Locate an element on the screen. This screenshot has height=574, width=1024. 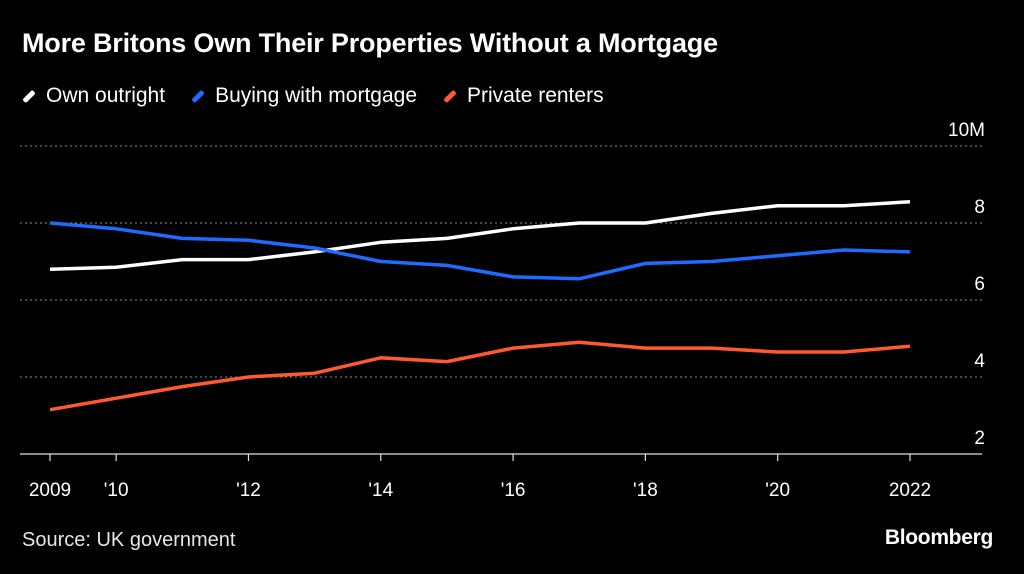
x-tick-label: '18 is located at coordinates (645, 490).